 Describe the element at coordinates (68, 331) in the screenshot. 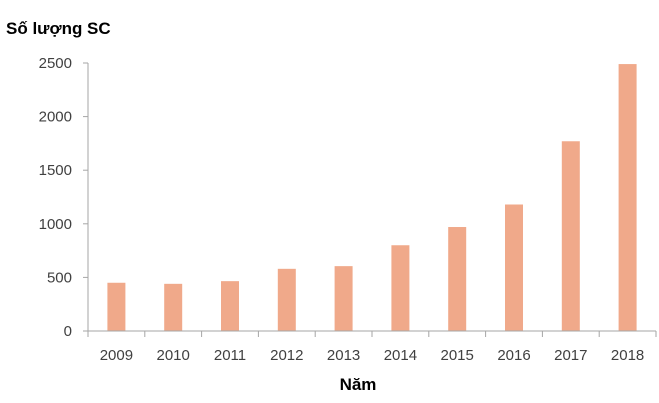

I see `y-tick-label: 0` at that location.